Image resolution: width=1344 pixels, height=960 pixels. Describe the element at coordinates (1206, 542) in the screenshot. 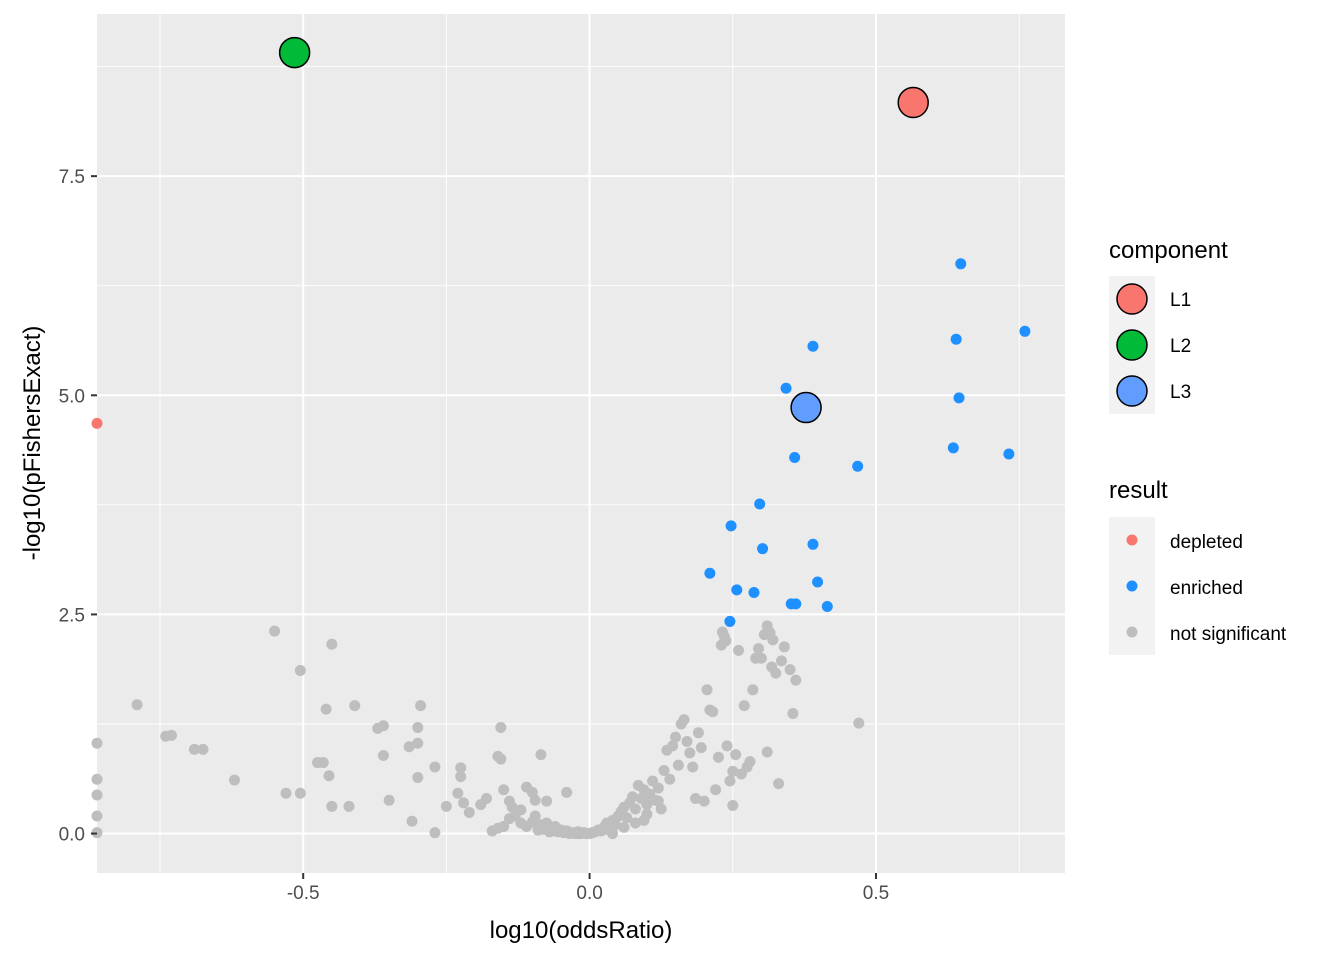

I see `legend-label-depleted: depleted` at that location.